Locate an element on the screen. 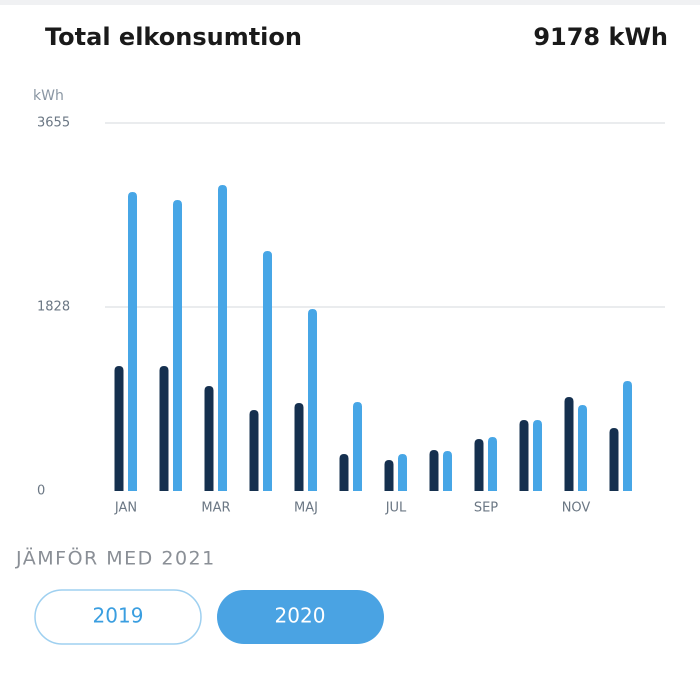  total: 9178 kWh is located at coordinates (600, 37).